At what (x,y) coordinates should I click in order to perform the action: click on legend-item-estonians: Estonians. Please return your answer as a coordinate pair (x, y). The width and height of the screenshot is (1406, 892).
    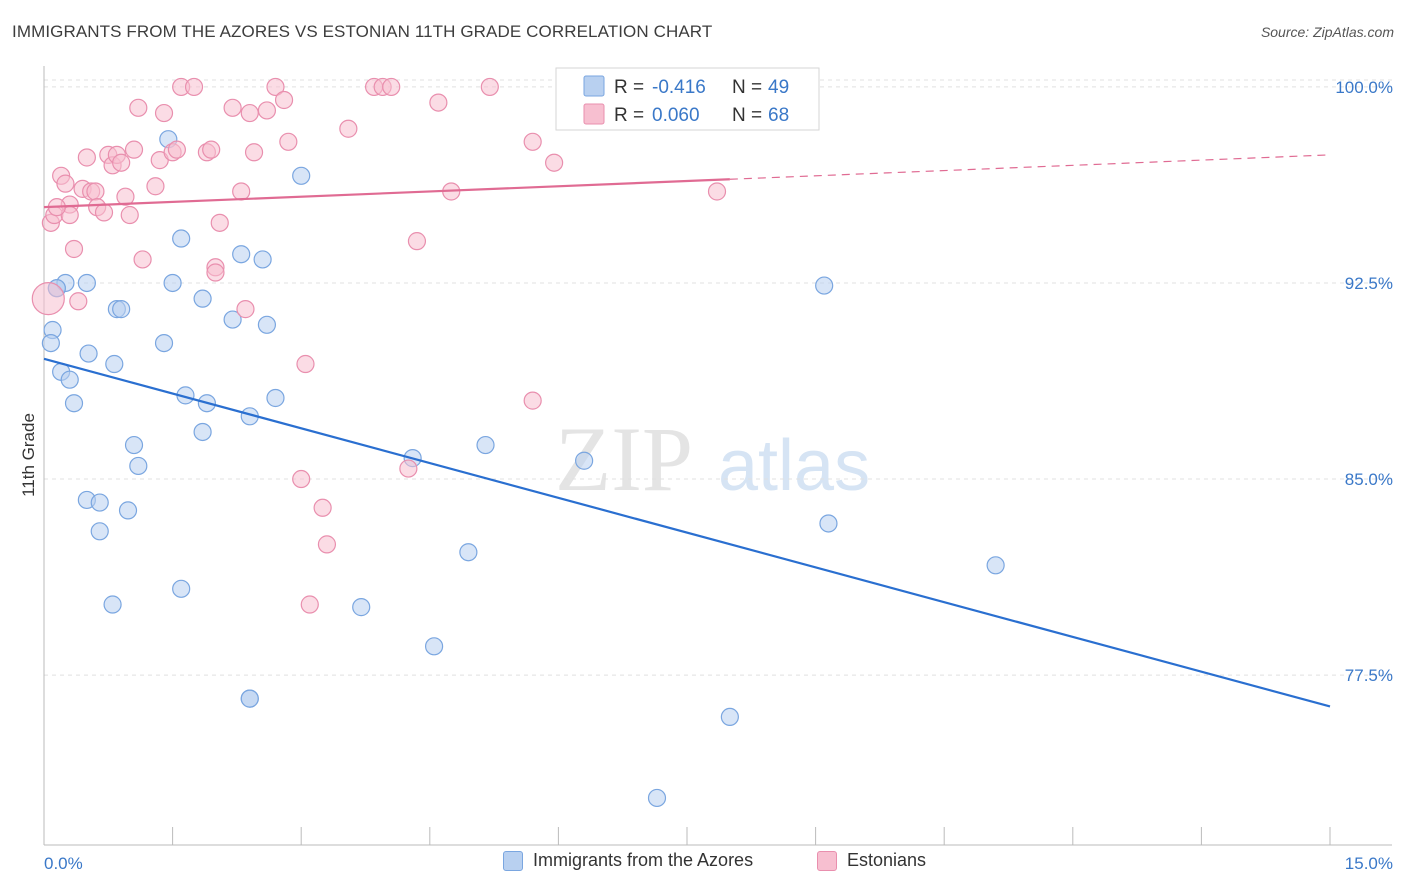
    Looking at the image, I should click on (871, 860).